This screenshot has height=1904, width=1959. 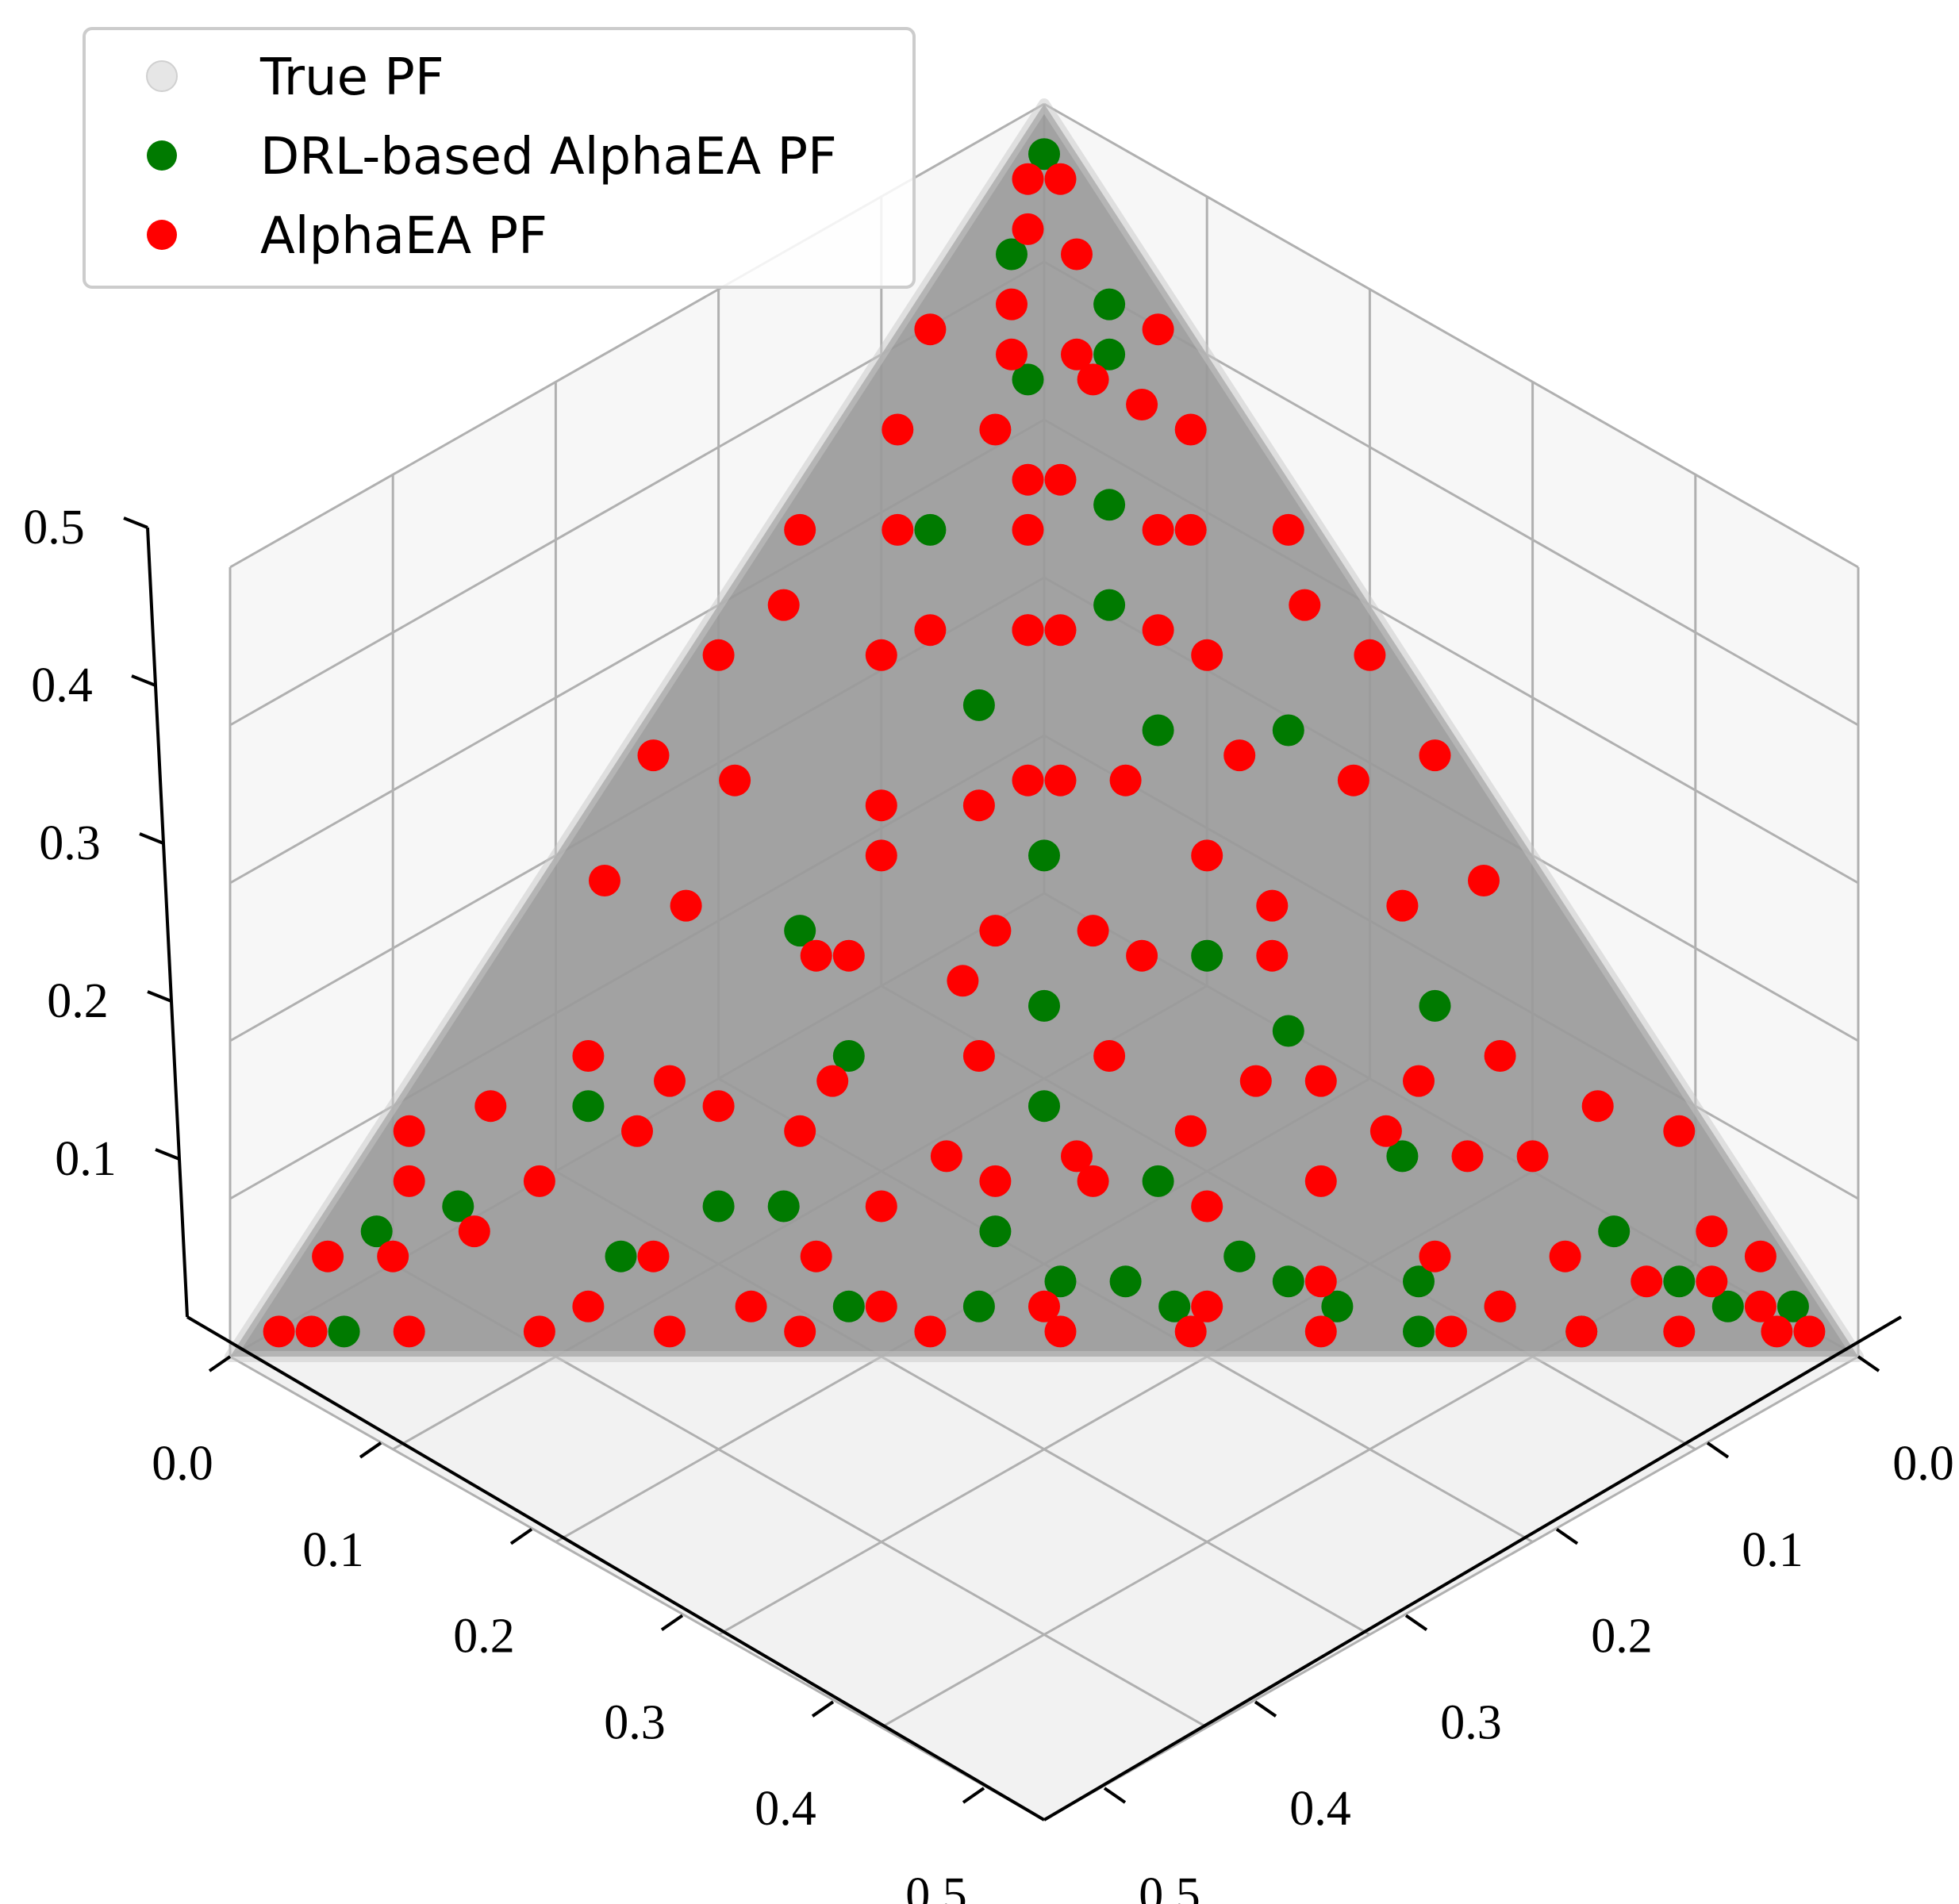 I want to click on x-tick-label: 0.4, so click(x=785, y=1809).